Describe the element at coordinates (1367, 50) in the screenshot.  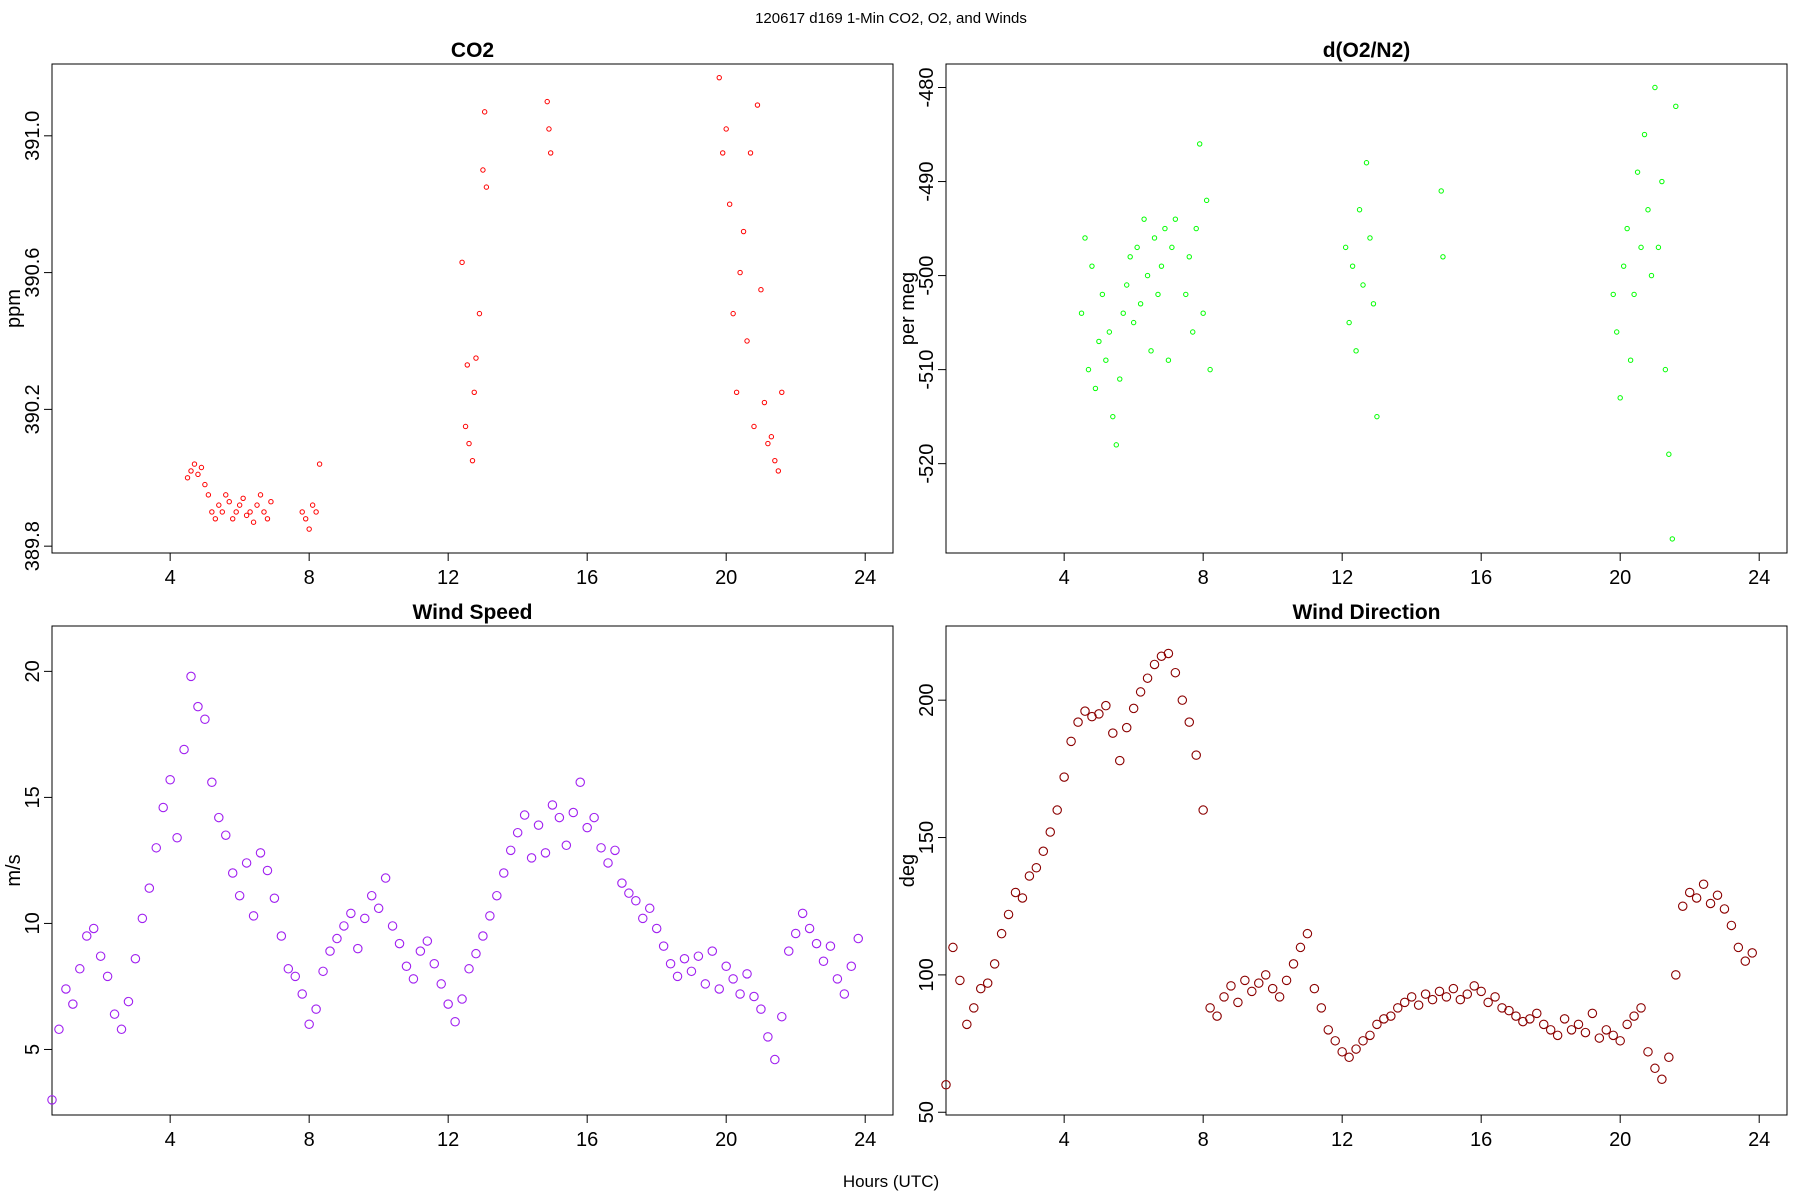
I see `o2n2-title: d(O2/N2)` at that location.